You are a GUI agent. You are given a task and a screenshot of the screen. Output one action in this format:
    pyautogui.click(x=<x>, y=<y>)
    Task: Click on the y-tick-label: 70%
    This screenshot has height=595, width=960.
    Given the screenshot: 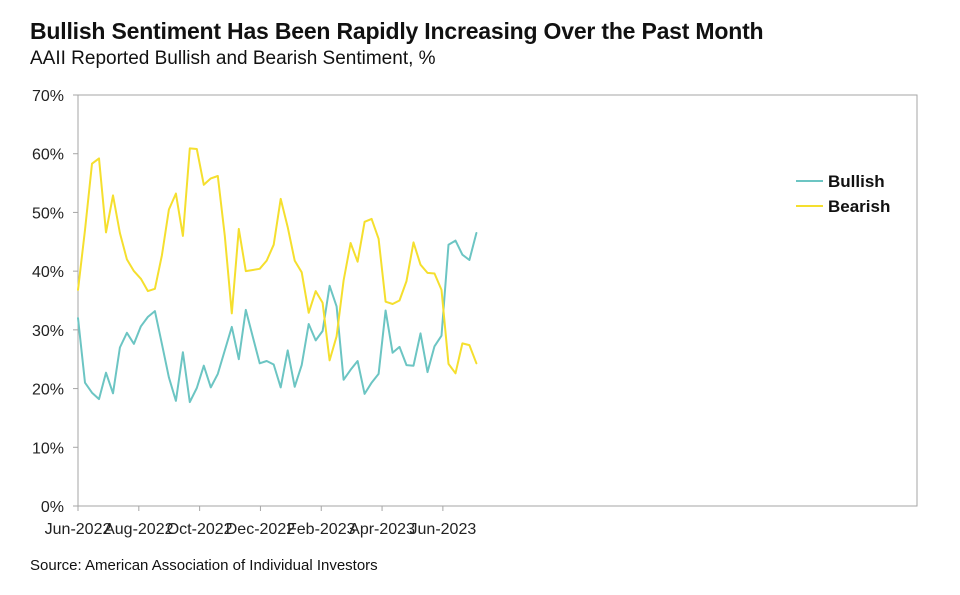 What is the action you would take?
    pyautogui.click(x=48, y=96)
    